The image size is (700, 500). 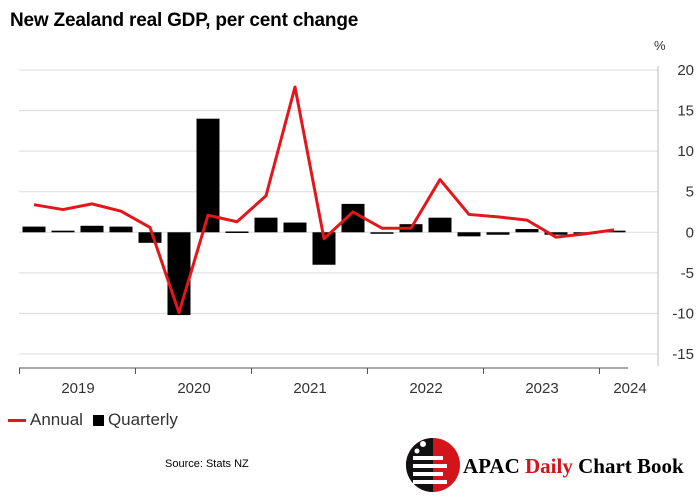 I want to click on y-axis: 20 15 10 5 0 -5 -10 -15, so click(x=675, y=214).